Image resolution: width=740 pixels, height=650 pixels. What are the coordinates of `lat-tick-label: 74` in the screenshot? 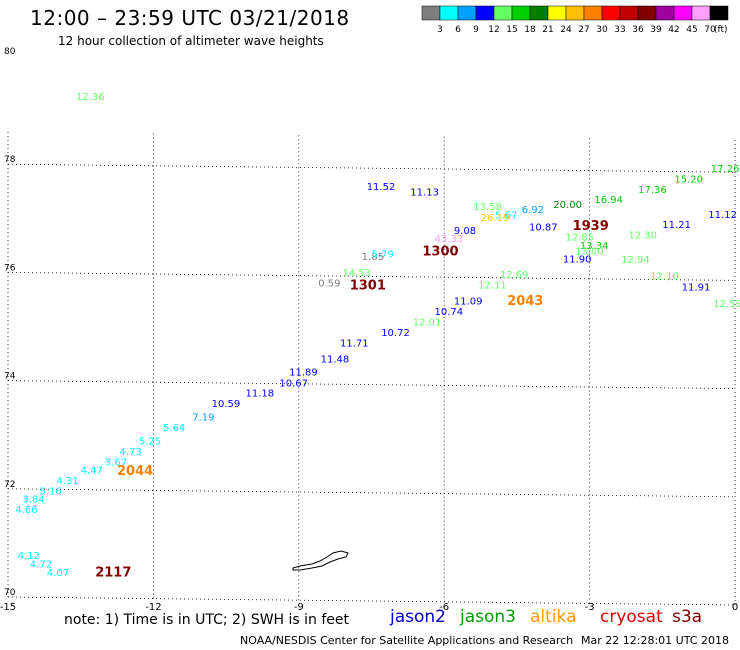 It's located at (10, 377).